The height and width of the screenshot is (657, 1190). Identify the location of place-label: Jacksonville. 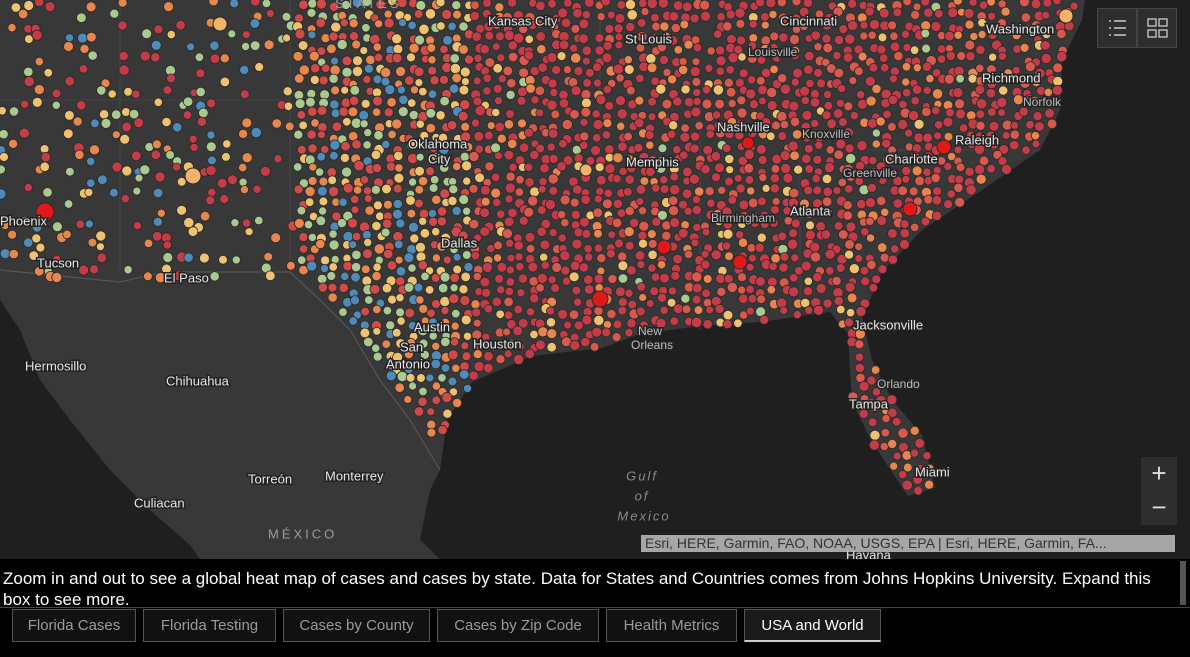
(888, 324).